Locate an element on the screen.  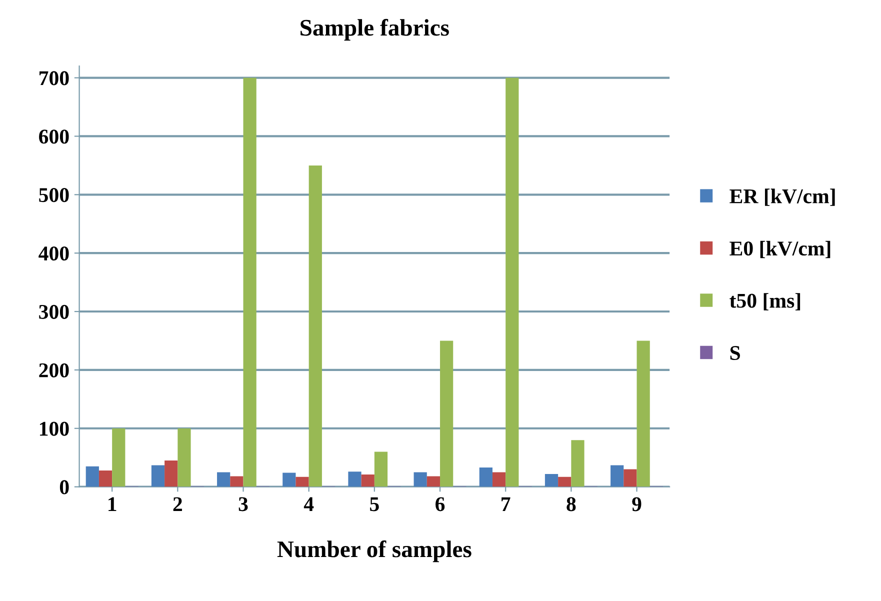
x-tick-label: 3 is located at coordinates (243, 504).